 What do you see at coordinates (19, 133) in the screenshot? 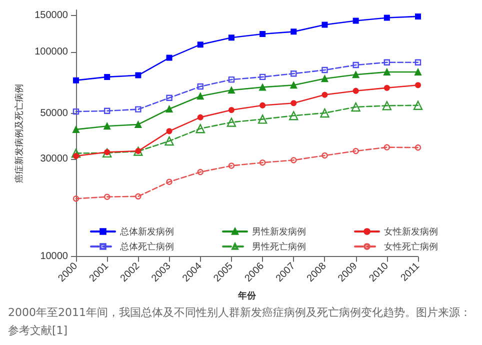
I see `y-axis-title: 癌症新发病例及死亡病例` at bounding box center [19, 133].